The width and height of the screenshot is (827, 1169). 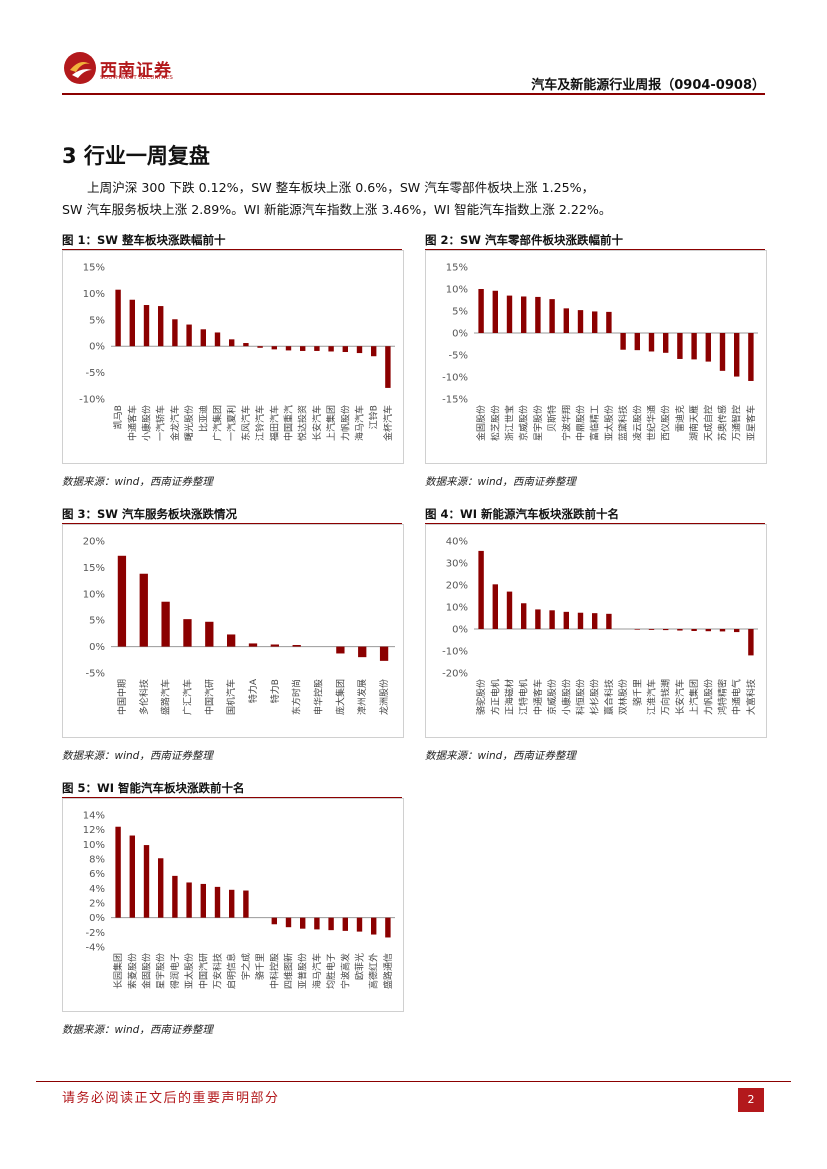 I want to click on figure-1-rule, so click(x=232, y=249).